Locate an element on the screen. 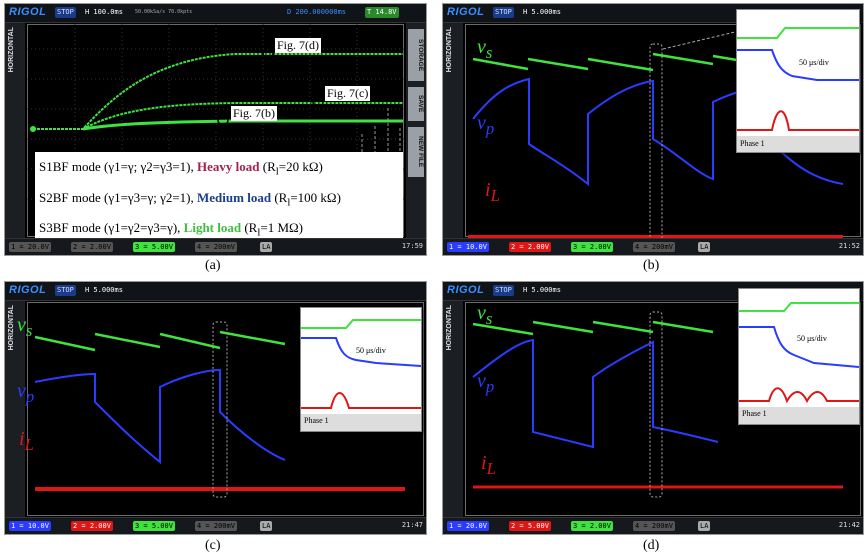 The height and width of the screenshot is (557, 866). clock: 21:47 is located at coordinates (412, 525).